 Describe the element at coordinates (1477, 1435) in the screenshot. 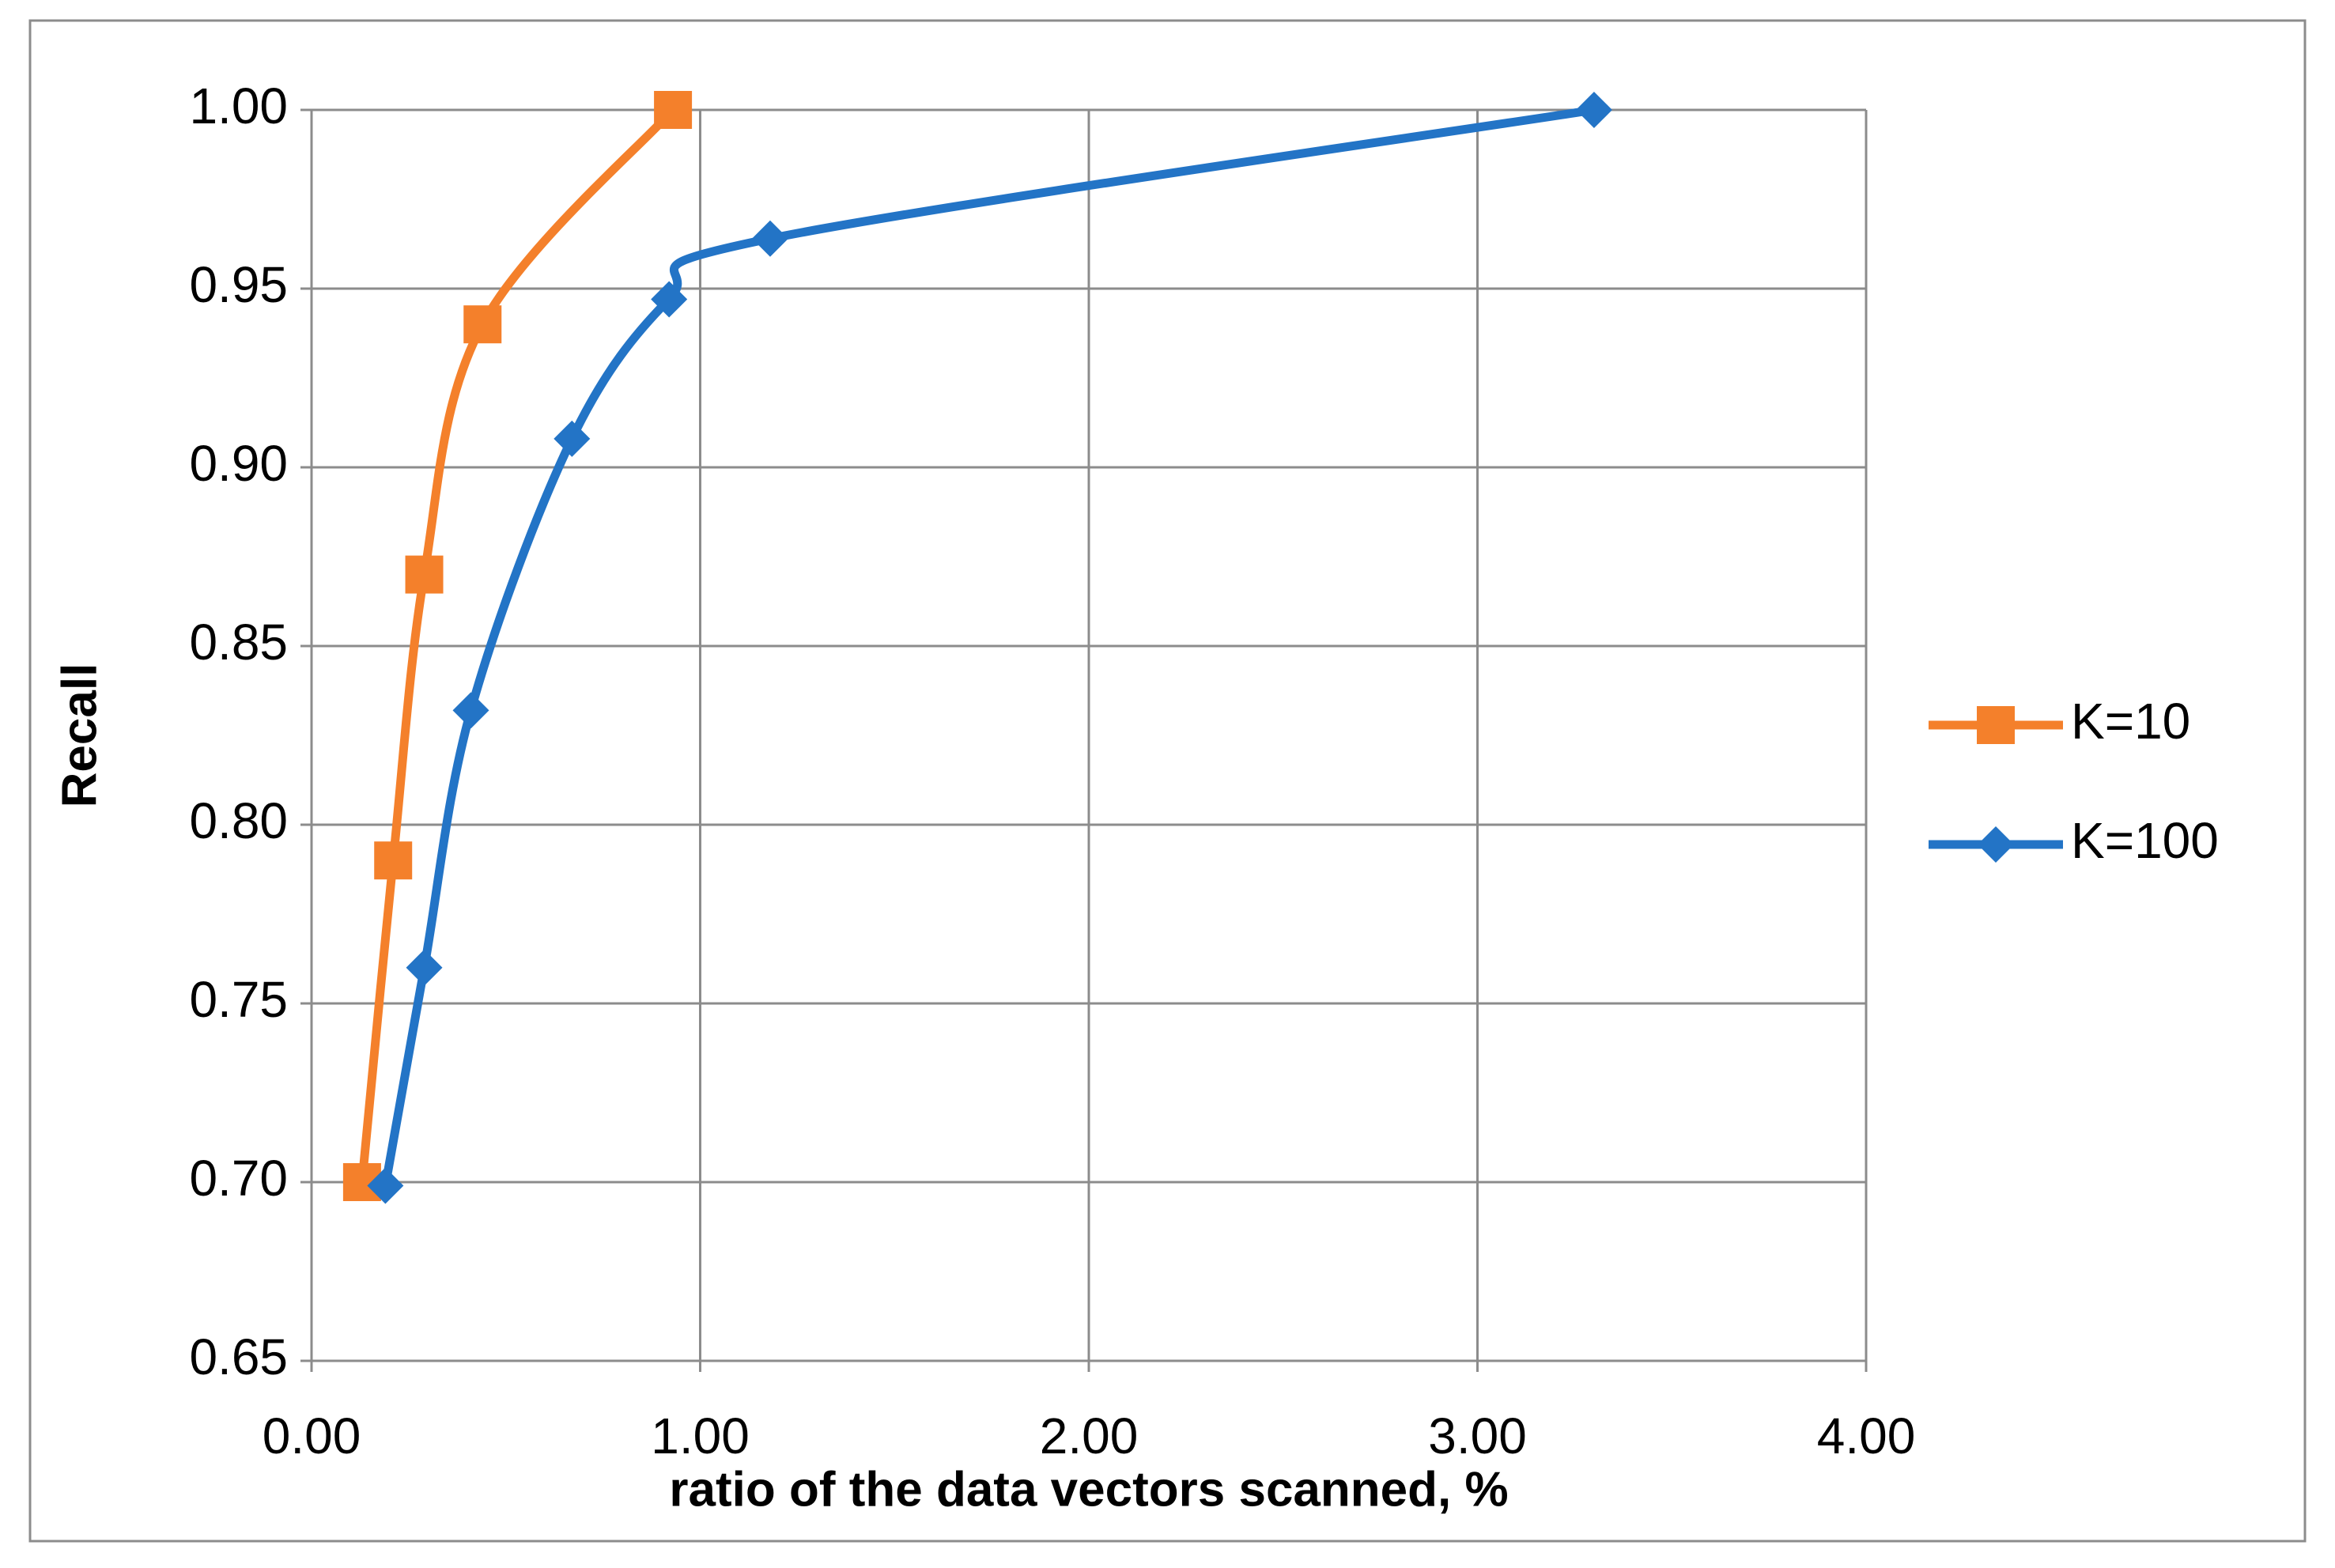

I see `x-tick-label: 3.00` at that location.